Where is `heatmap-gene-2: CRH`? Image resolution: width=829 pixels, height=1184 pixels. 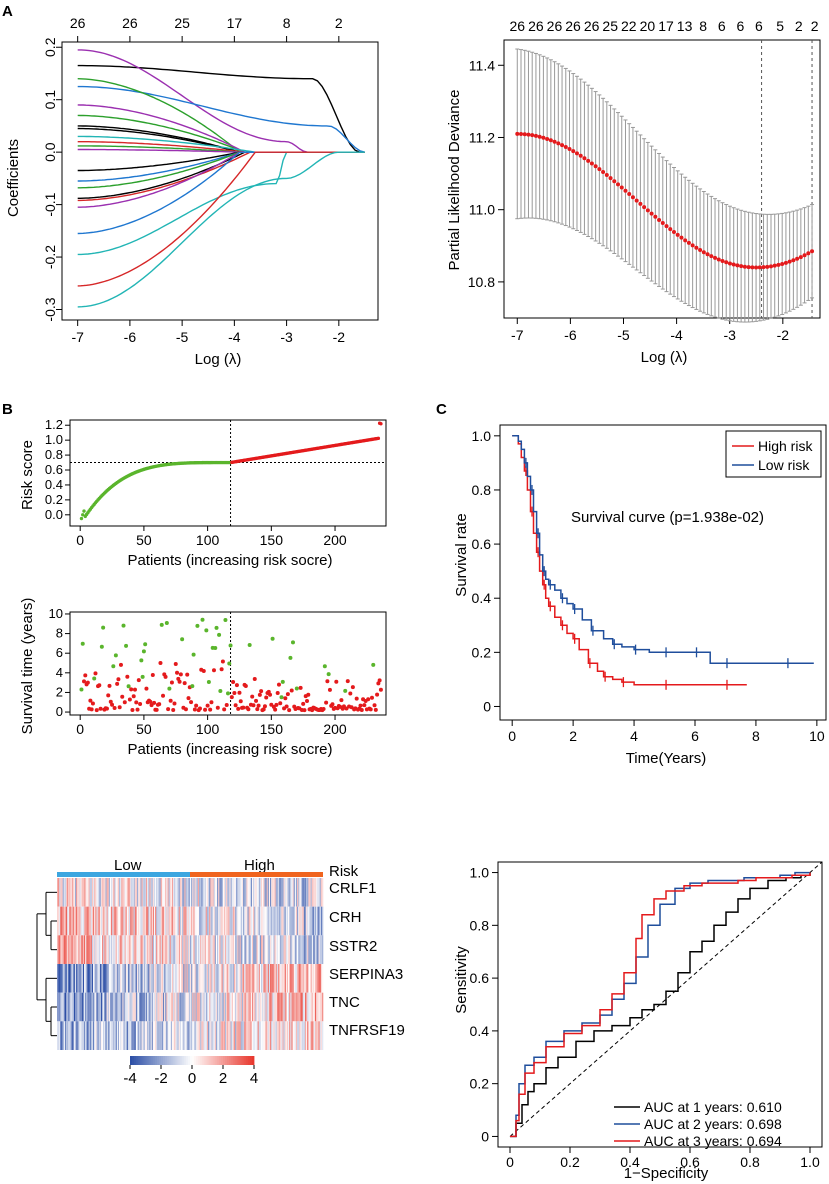
heatmap-gene-2: CRH is located at coordinates (345, 917).